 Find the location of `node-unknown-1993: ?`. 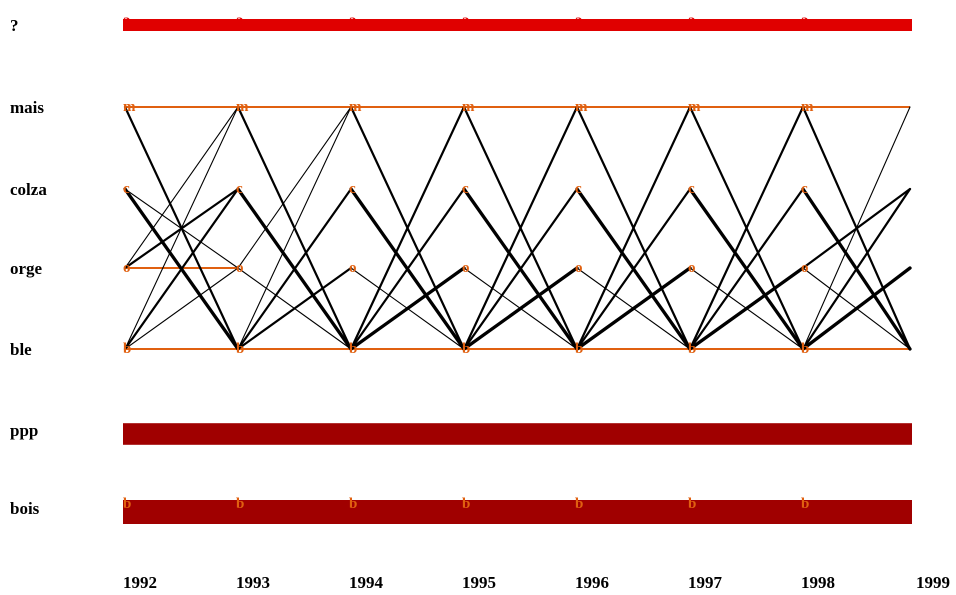

node-unknown-1993: ? is located at coordinates (240, 23).